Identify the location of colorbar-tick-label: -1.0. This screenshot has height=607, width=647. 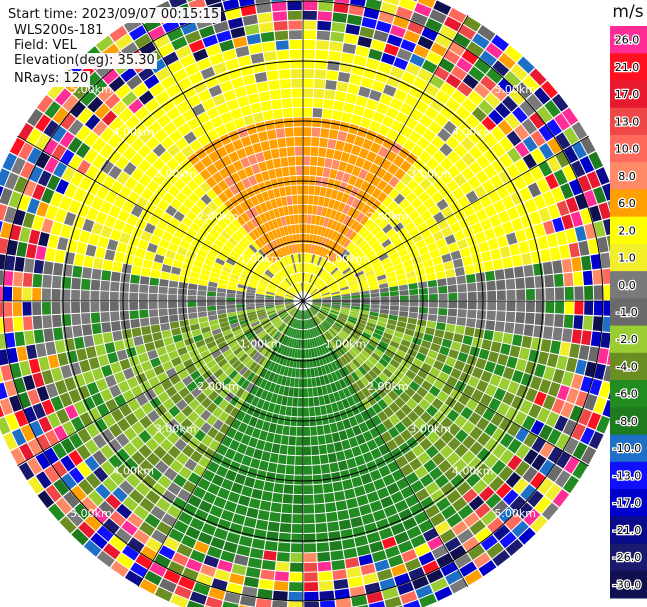
(626, 312).